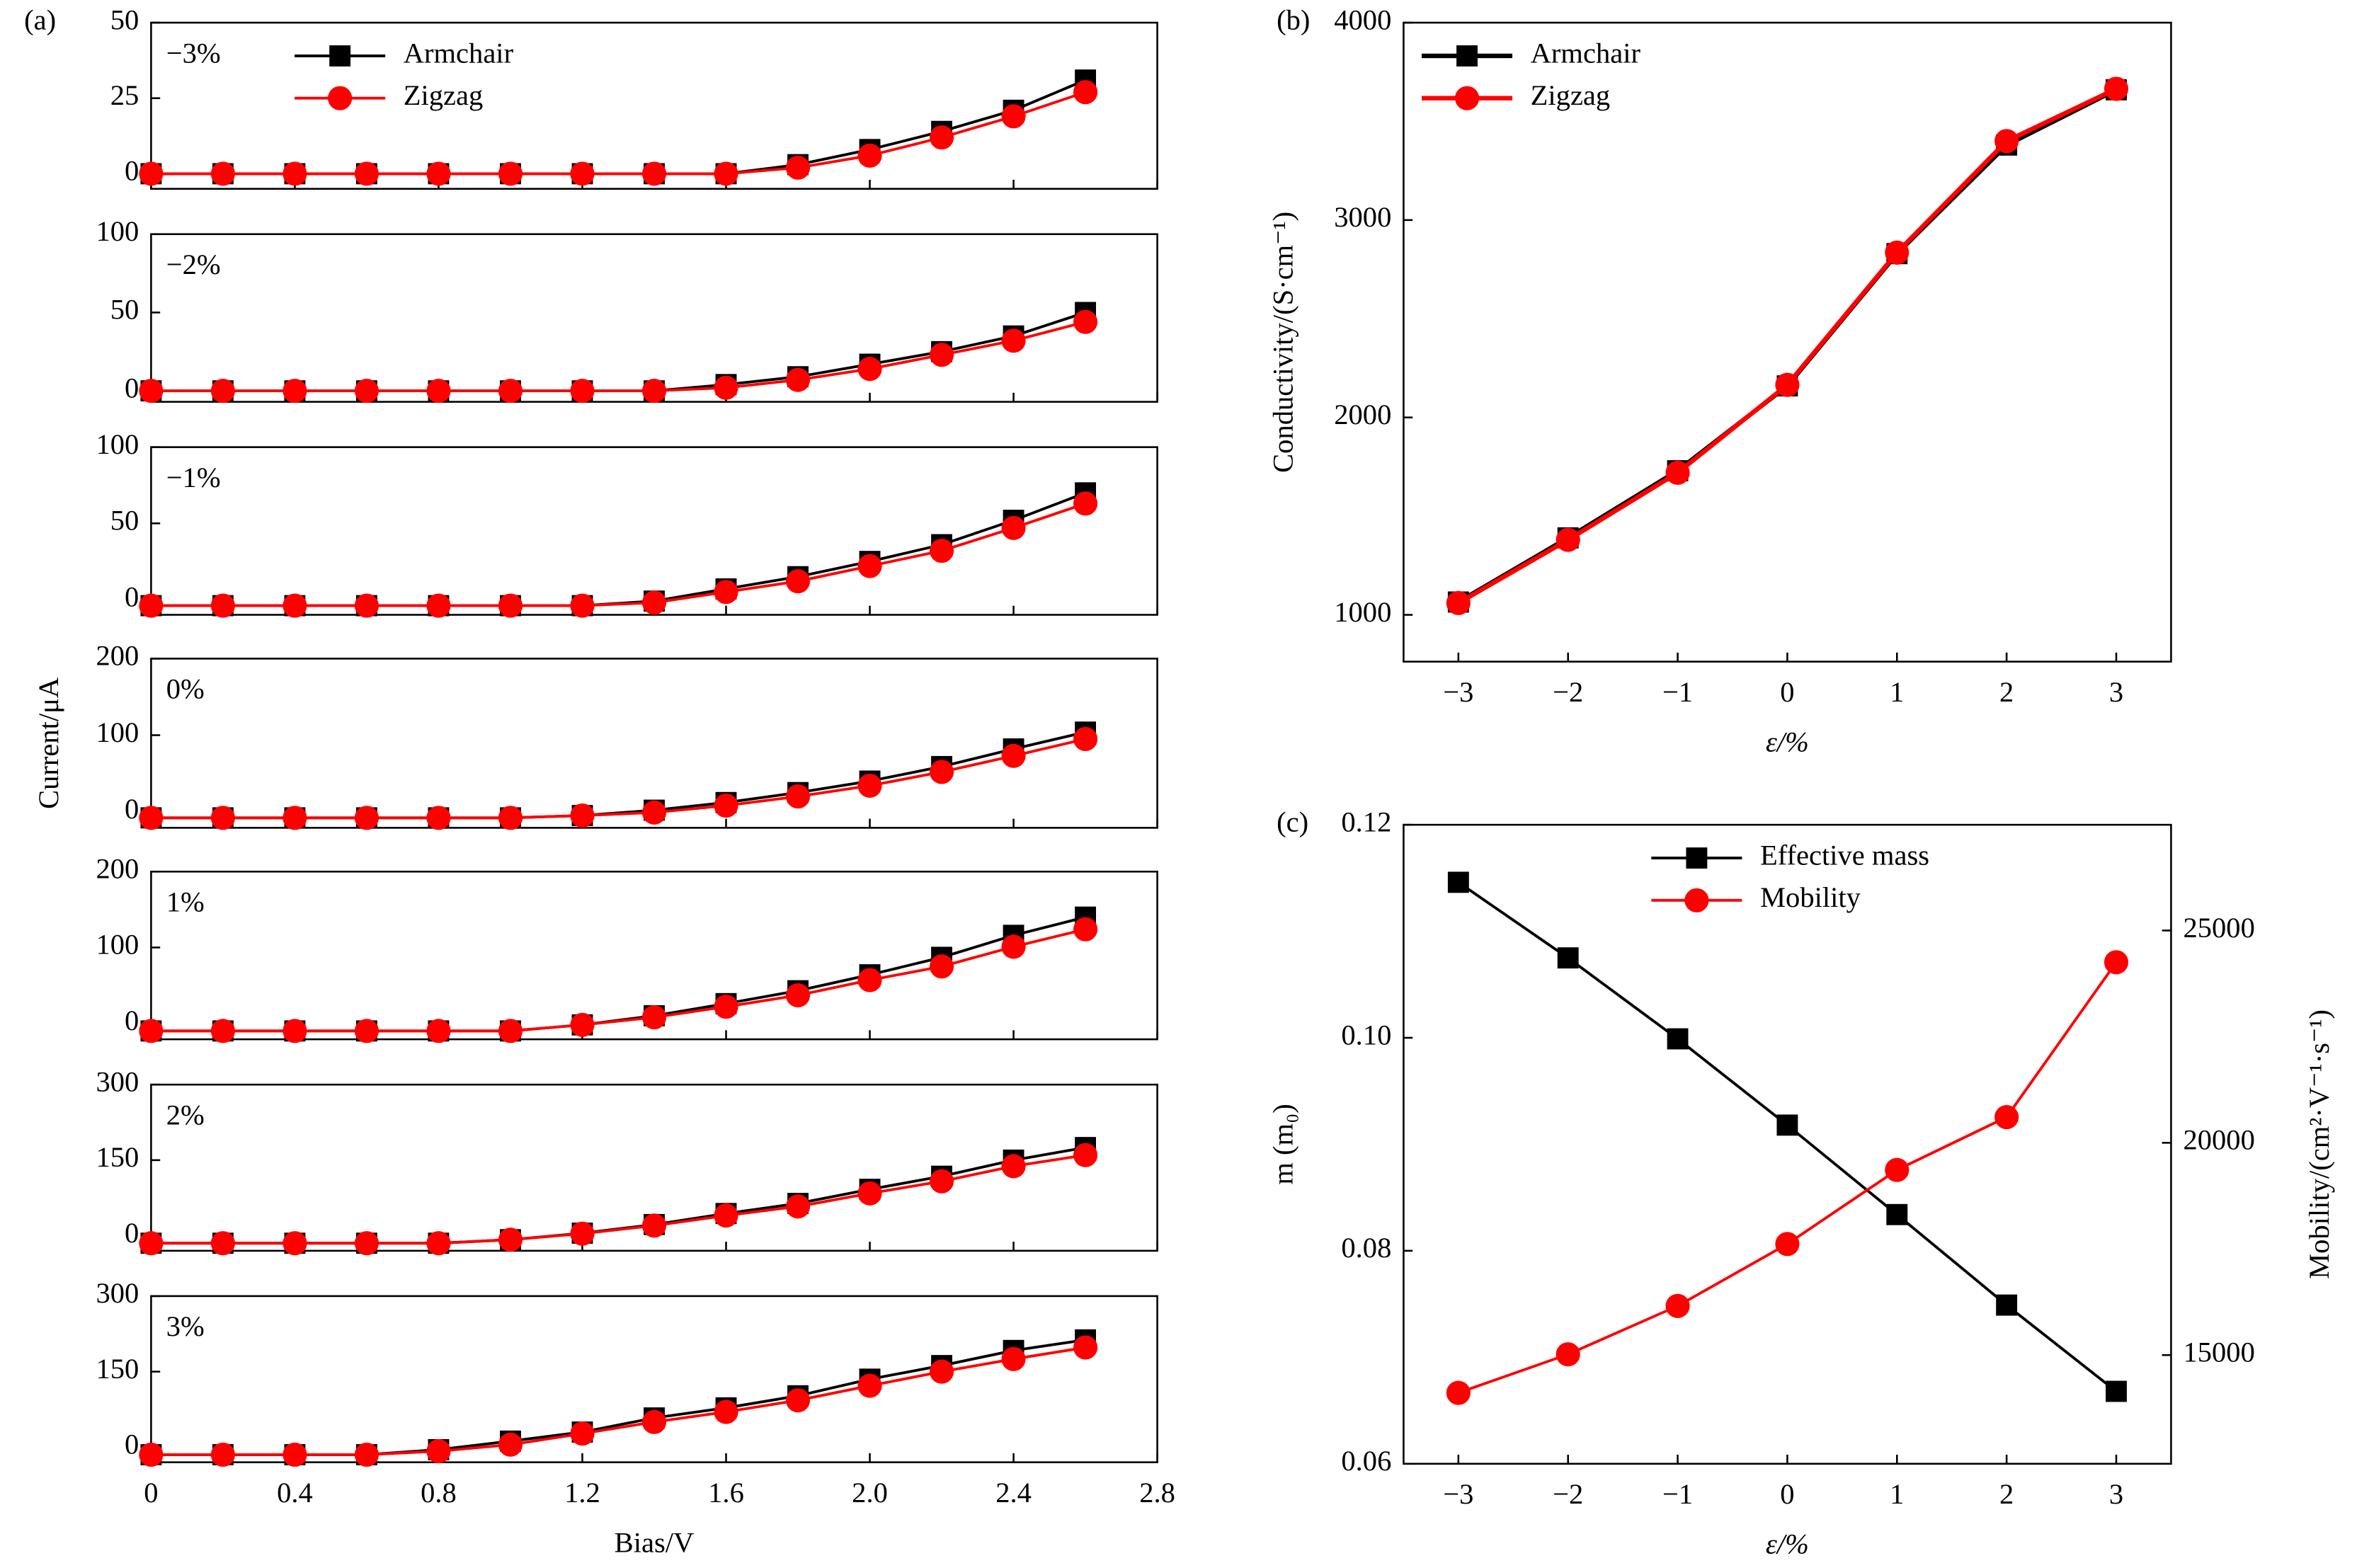 Image resolution: width=2369 pixels, height=1568 pixels. I want to click on y-tick-label: 300, so click(117, 1293).